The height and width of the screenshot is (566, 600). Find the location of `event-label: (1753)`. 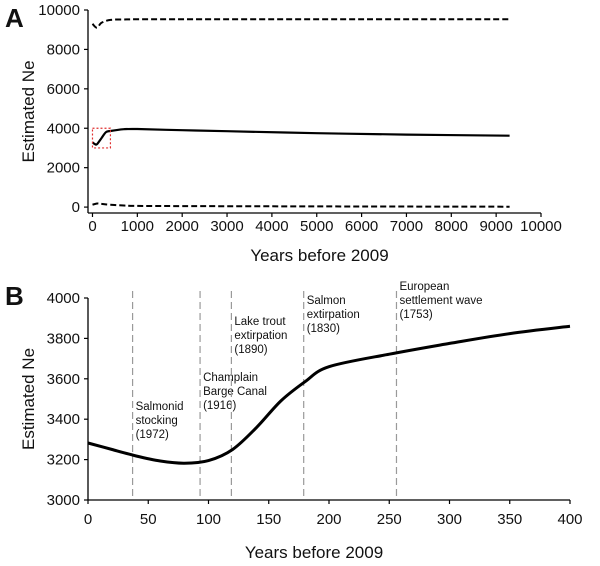

event-label: (1753) is located at coordinates (415, 315).